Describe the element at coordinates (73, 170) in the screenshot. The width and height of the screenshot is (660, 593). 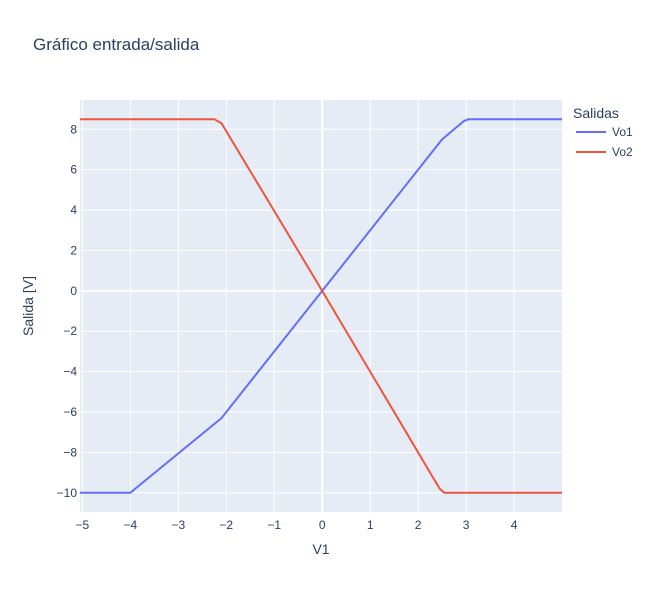
I see `y-tick-label: 6` at that location.